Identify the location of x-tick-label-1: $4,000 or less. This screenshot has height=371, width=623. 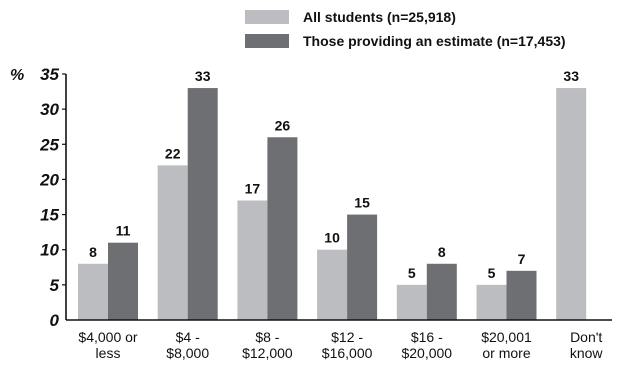
(107, 345).